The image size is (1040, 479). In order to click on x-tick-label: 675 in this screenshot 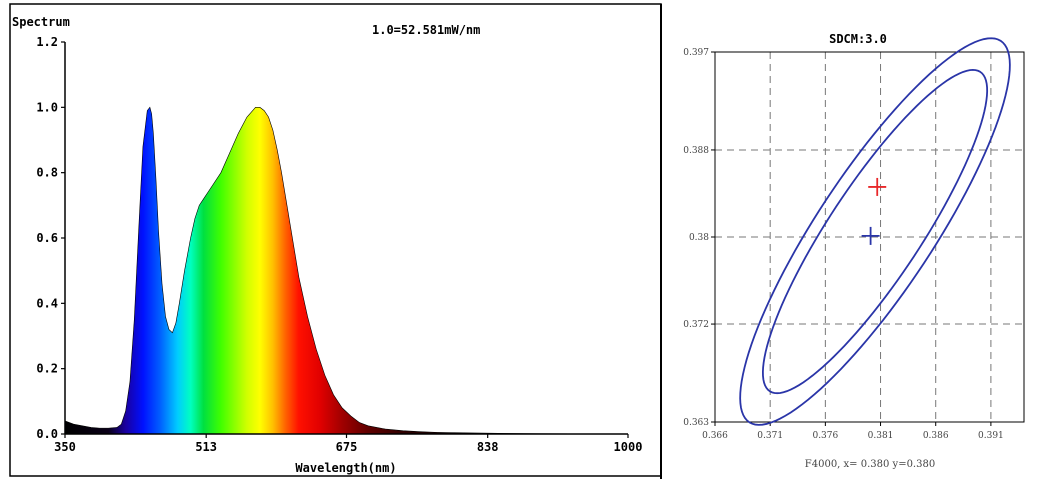, I will do `click(347, 447)`.